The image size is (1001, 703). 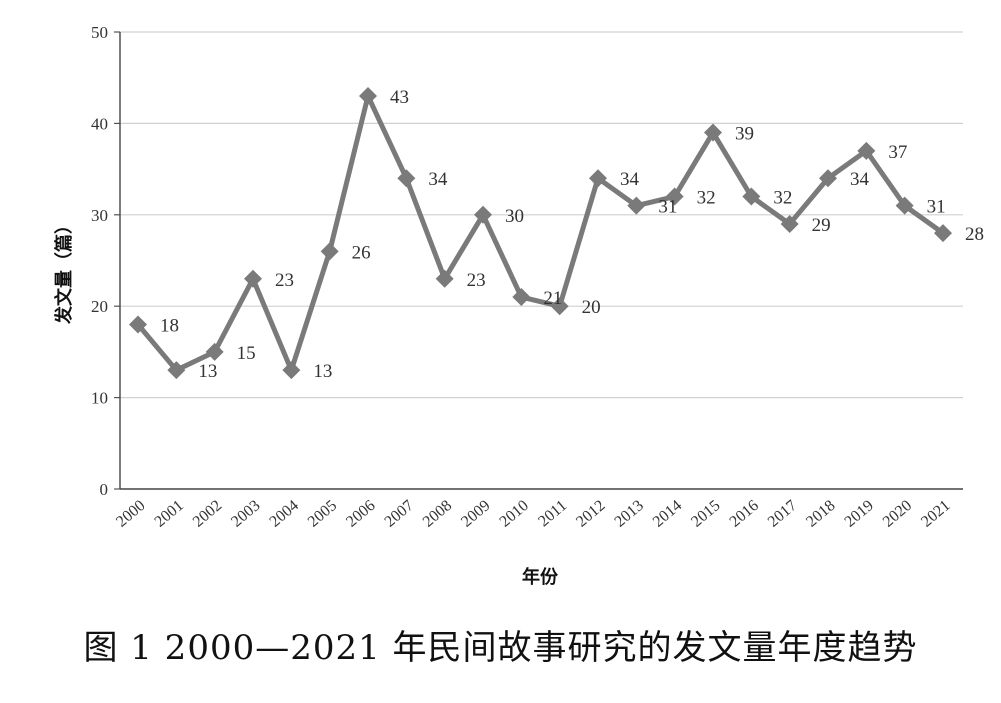 I want to click on x-tick-label: 2013, so click(x=628, y=514).